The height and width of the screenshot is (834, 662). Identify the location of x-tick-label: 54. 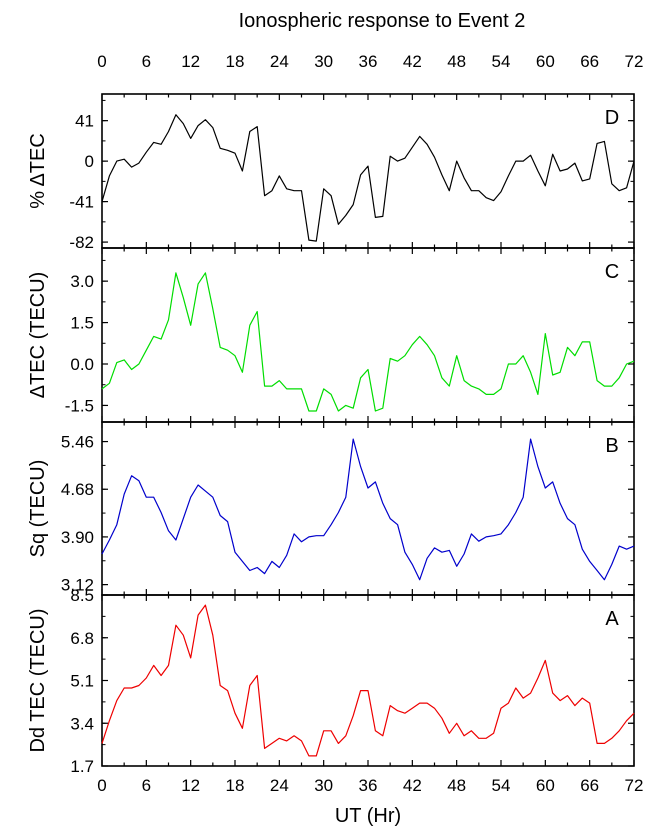
(501, 785).